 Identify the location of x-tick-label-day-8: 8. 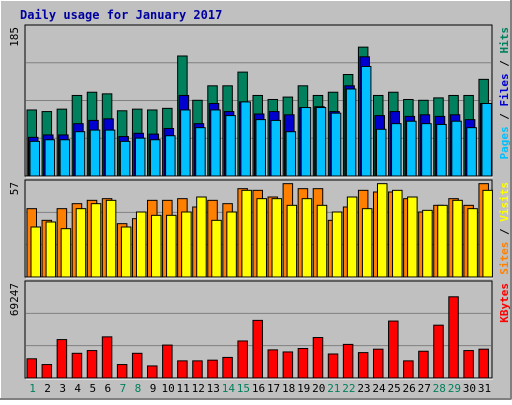
(138, 388).